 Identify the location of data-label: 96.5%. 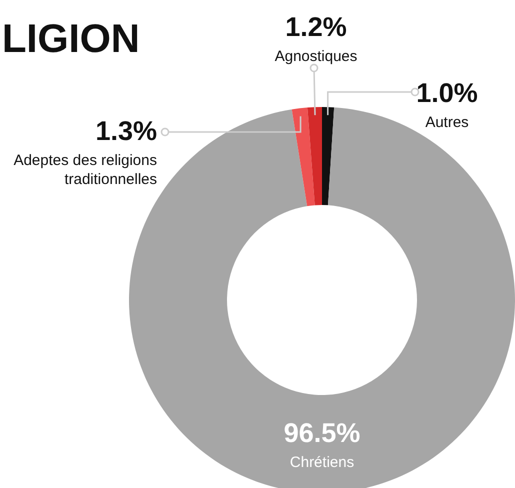
(322, 433).